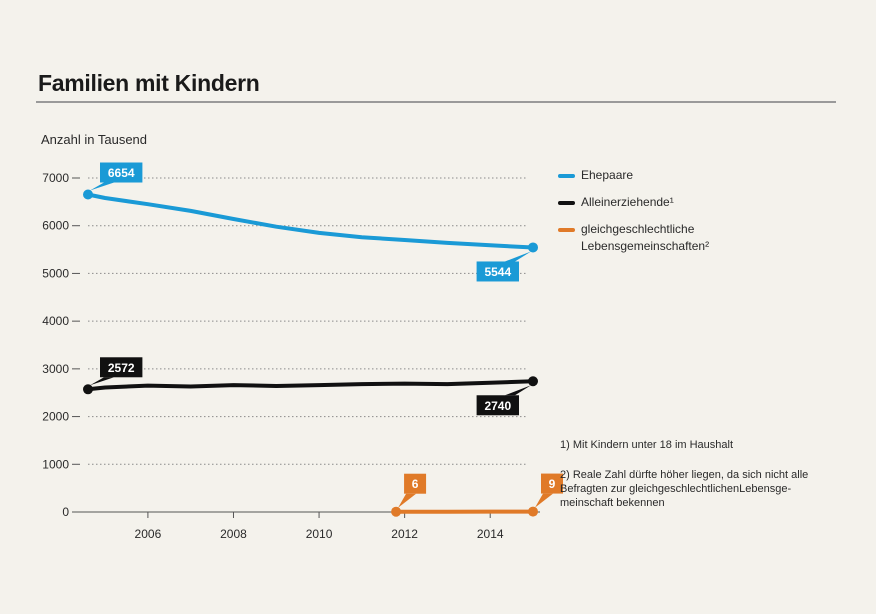 The width and height of the screenshot is (876, 614). I want to click on y-axis-unit-label: Anzahl in Tausend, so click(94, 139).